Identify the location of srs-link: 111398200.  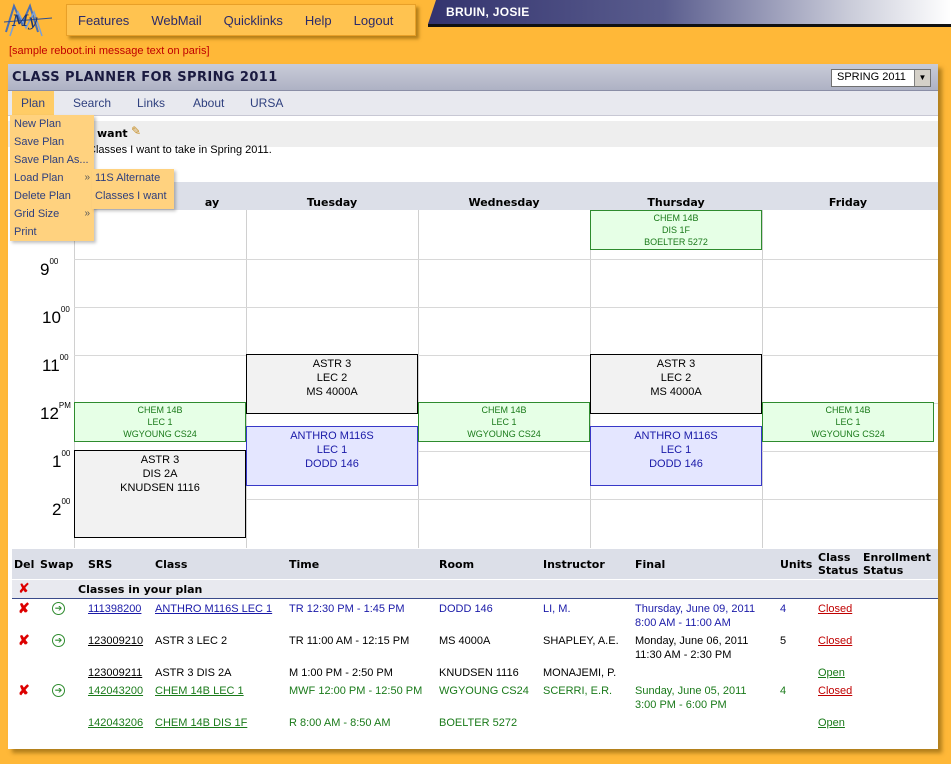
(115, 609).